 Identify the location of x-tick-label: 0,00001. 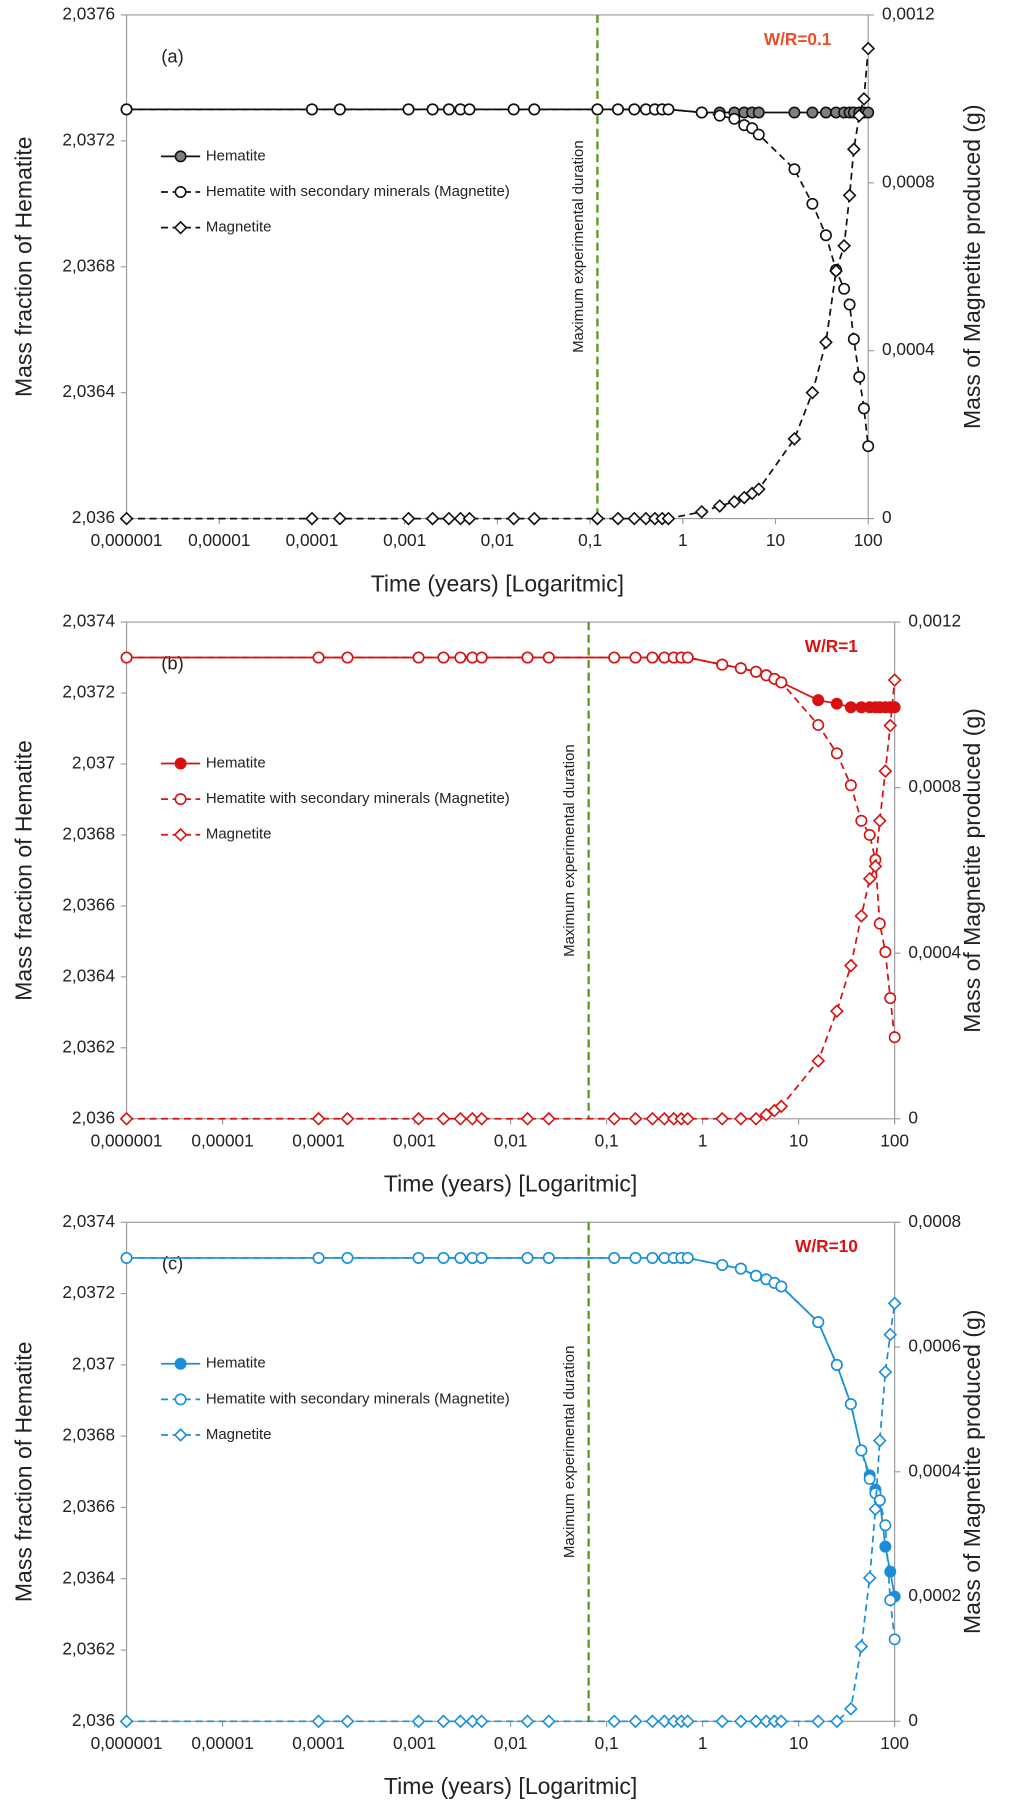
(222, 1140).